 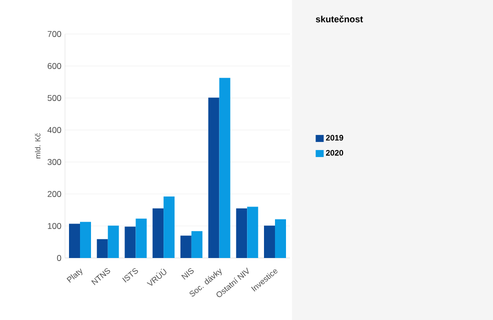 I want to click on text: skutečnost, so click(x=339, y=19).